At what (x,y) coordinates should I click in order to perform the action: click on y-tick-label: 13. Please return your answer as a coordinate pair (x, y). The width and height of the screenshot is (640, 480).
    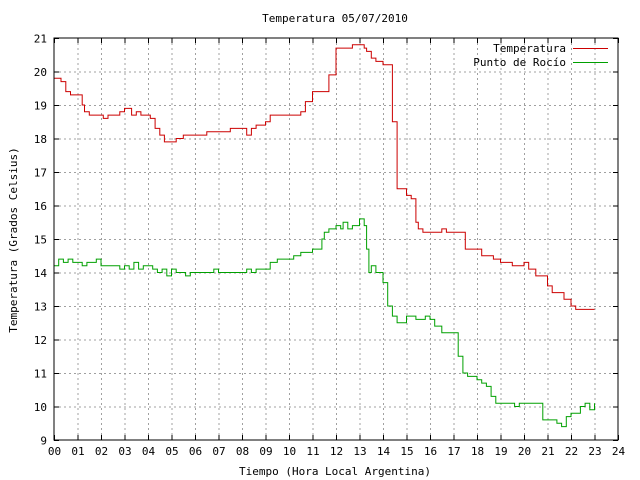
    Looking at the image, I should click on (40, 307).